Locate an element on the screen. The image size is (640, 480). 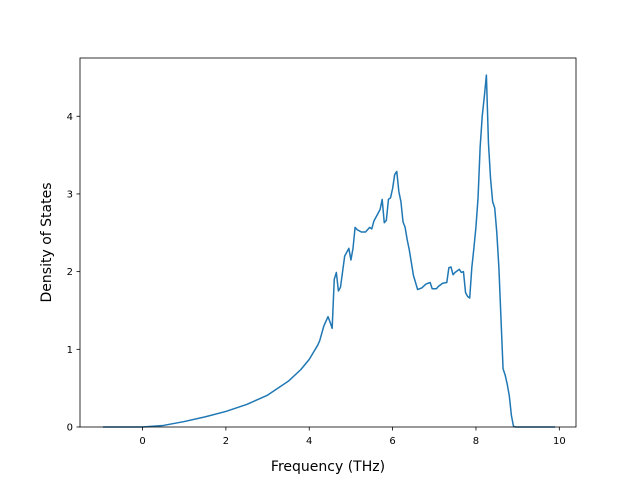
x-tick-label: 2 is located at coordinates (226, 441).